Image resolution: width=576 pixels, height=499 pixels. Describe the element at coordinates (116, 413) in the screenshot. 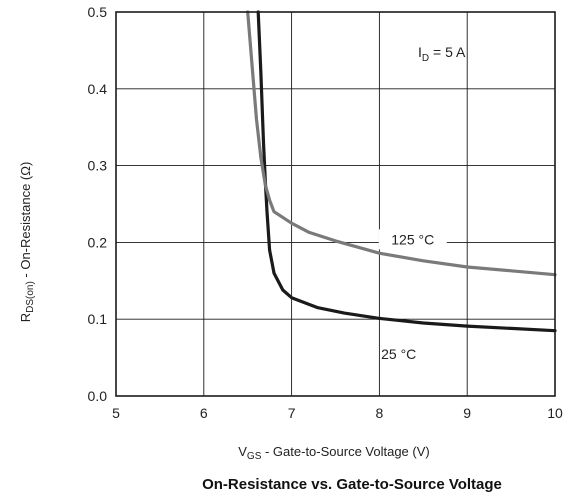

I see `x-tick-label: 5` at that location.